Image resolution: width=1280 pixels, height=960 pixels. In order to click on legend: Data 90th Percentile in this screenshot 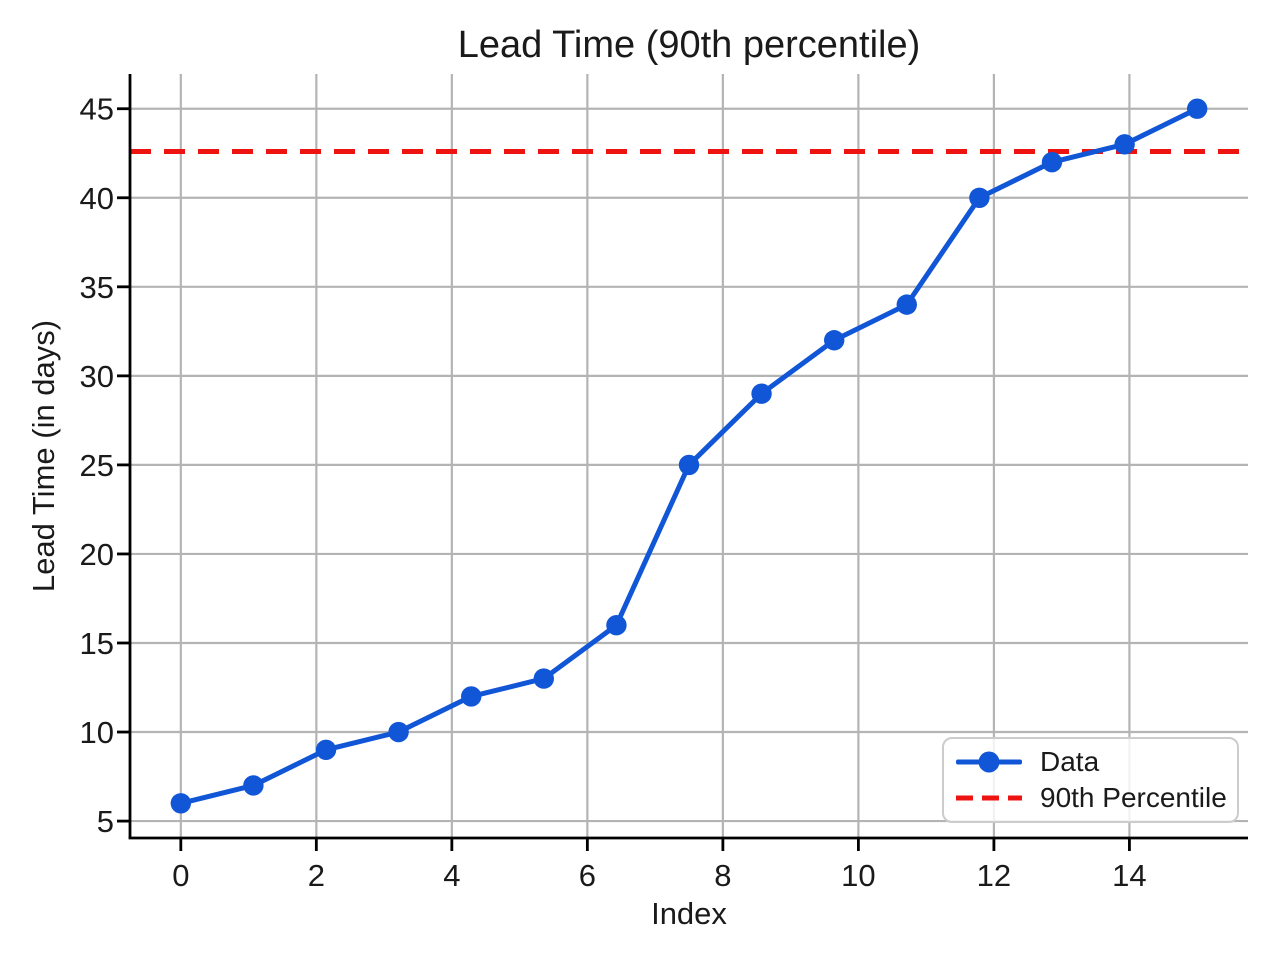, I will do `click(1090, 780)`.